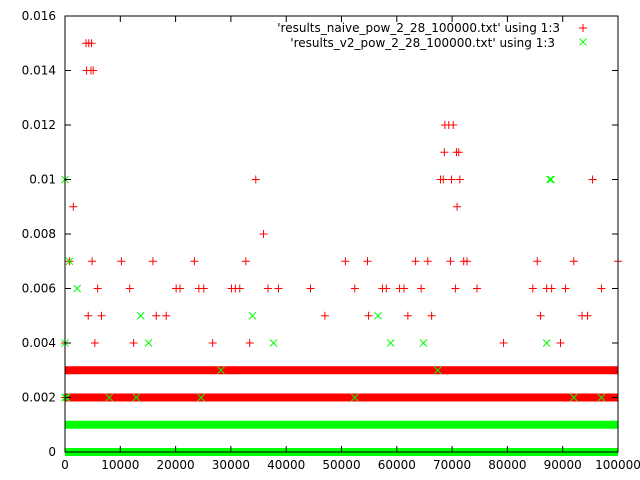 Image resolution: width=640 pixels, height=480 pixels. Describe the element at coordinates (176, 465) in the screenshot. I see `x-tick-label-2: 20000` at that location.